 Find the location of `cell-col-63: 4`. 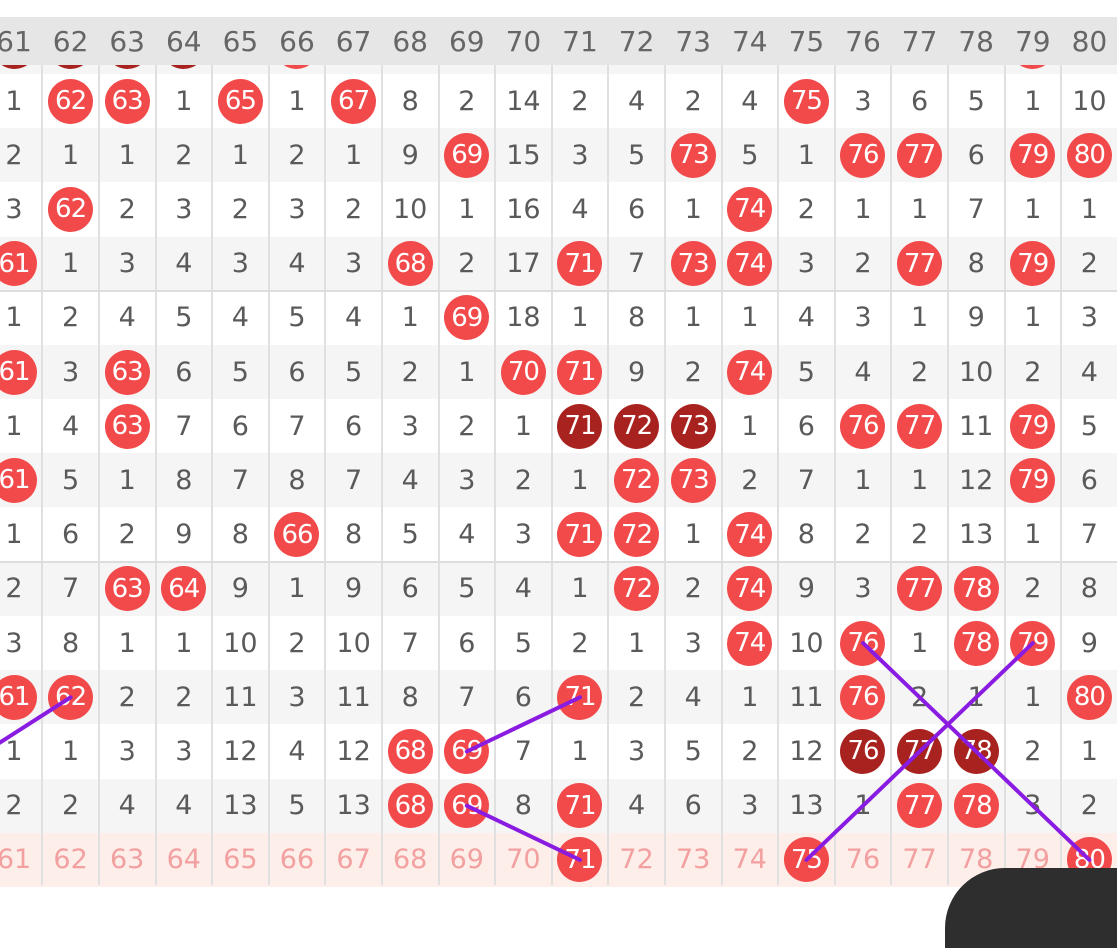

cell-col-63: 4 is located at coordinates (127, 318).